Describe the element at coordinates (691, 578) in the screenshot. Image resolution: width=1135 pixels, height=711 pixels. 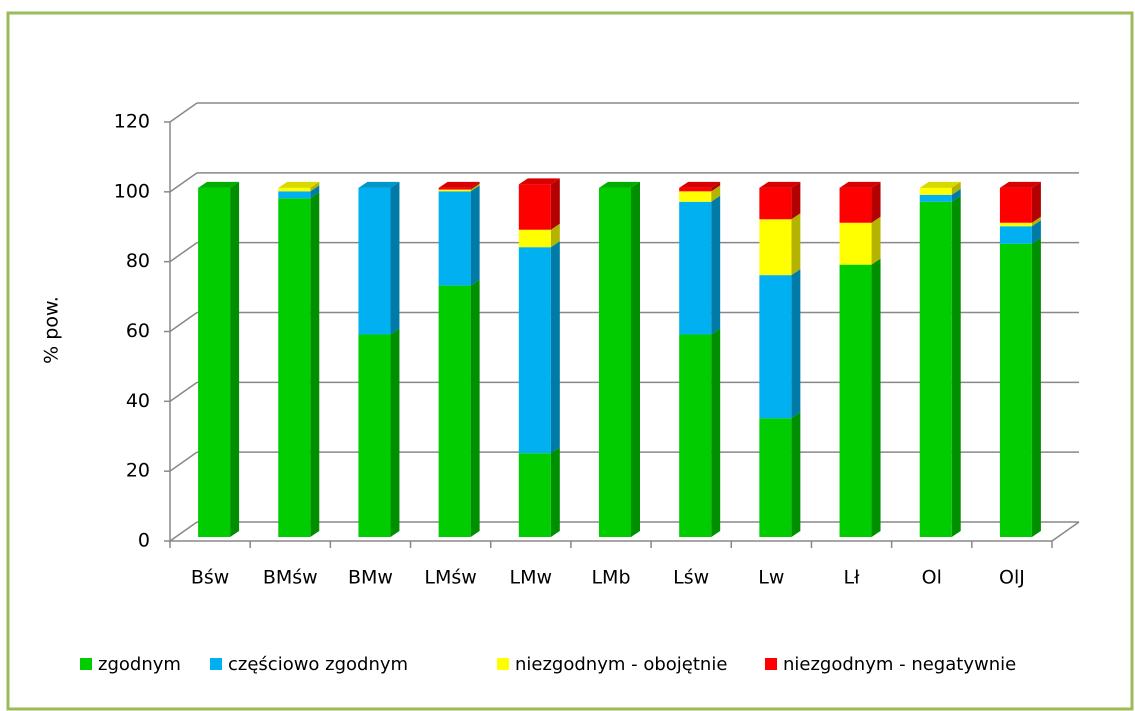
I see `x-tick-label: Lśw` at that location.